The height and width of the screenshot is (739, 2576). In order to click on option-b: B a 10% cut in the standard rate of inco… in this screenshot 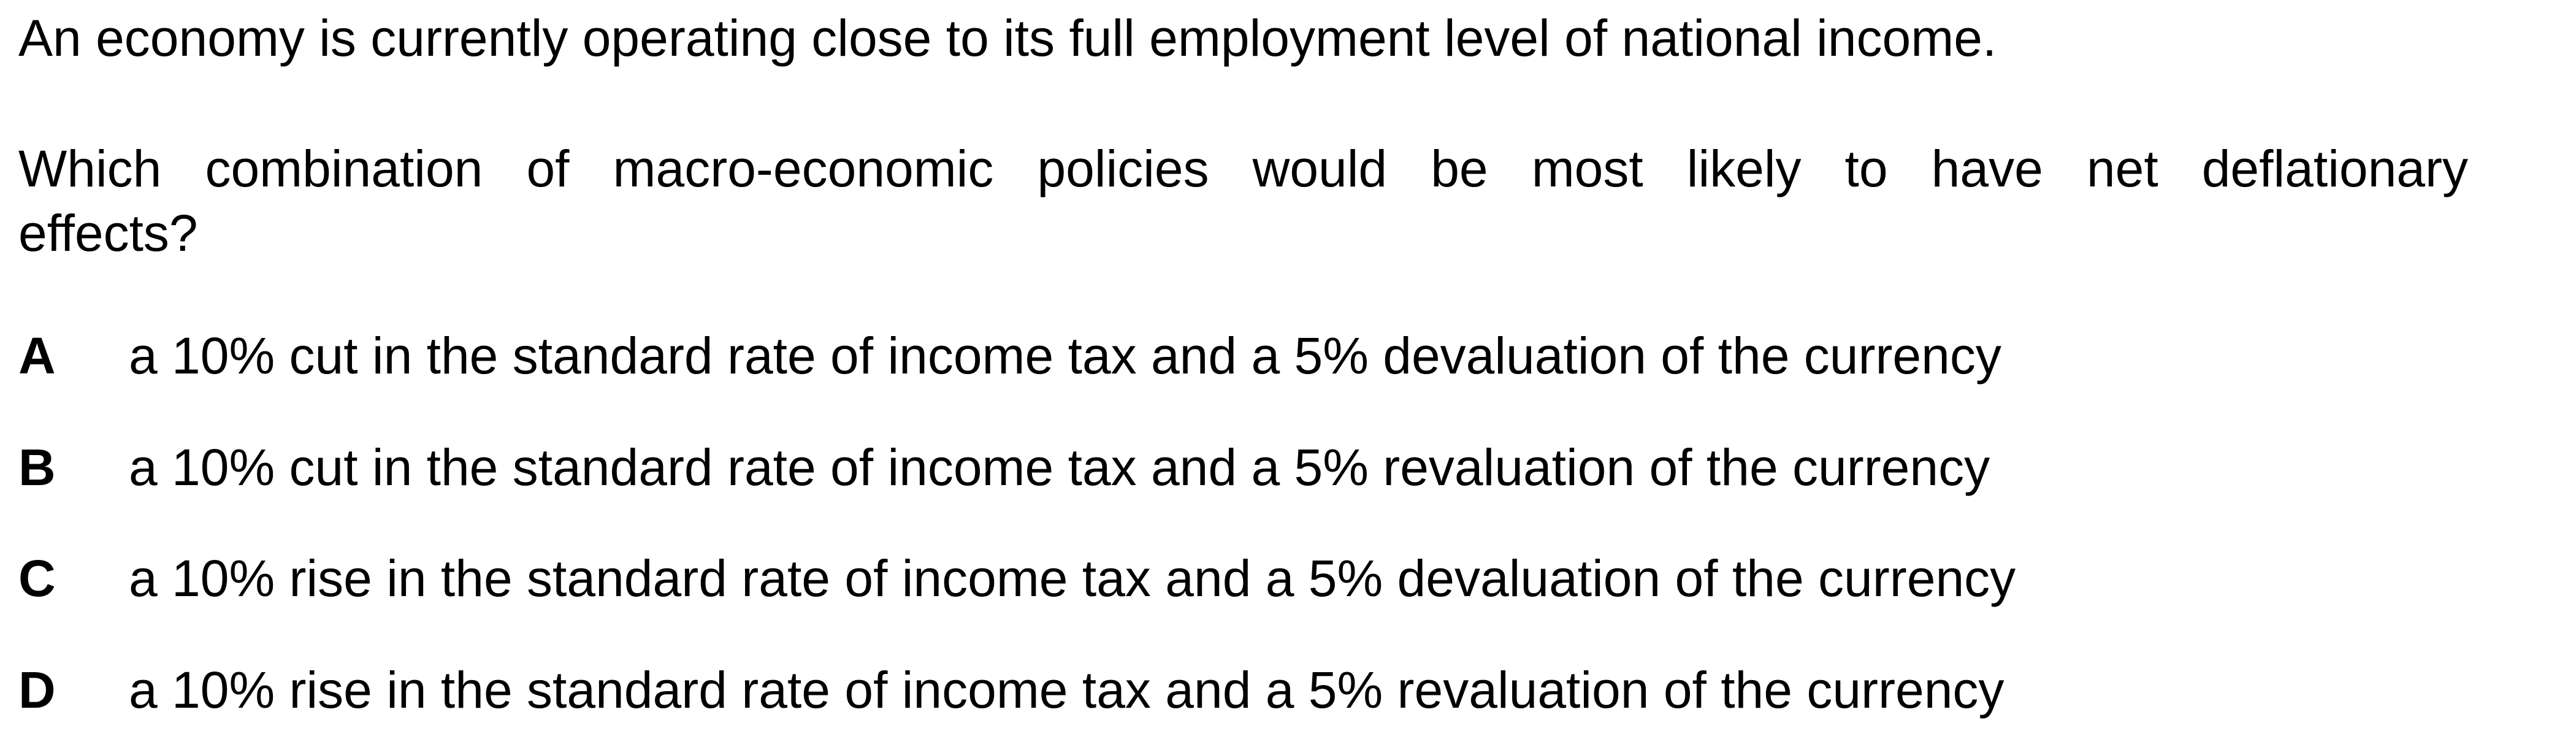, I will do `click(1244, 468)`.